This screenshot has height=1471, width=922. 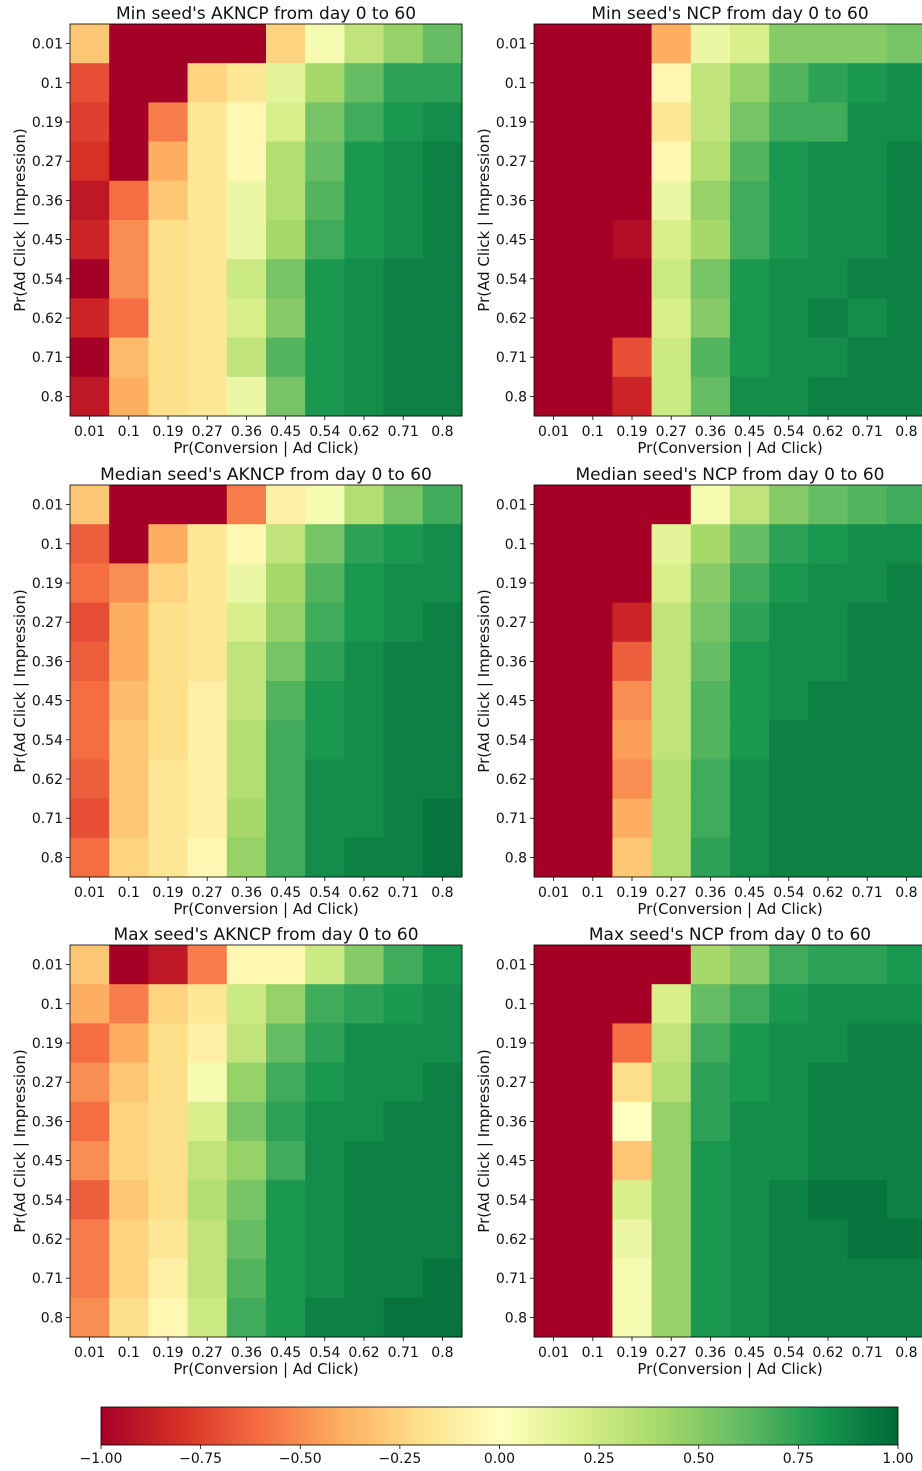 I want to click on x-tick-label: 0.54, so click(x=788, y=432).